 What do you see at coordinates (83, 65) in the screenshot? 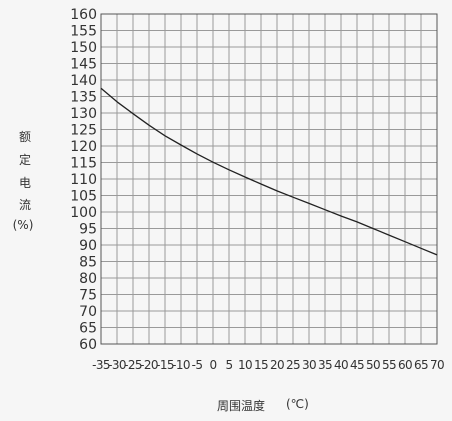
I see `y-tick-label: 145` at bounding box center [83, 65].